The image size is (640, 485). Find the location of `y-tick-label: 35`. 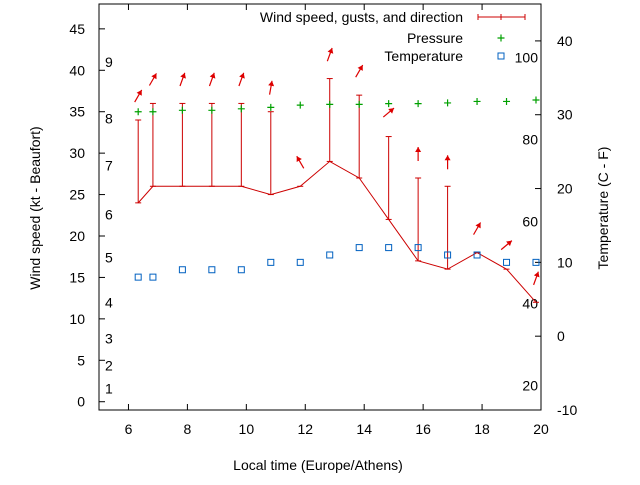

y-tick-label: 35 is located at coordinates (77, 112).